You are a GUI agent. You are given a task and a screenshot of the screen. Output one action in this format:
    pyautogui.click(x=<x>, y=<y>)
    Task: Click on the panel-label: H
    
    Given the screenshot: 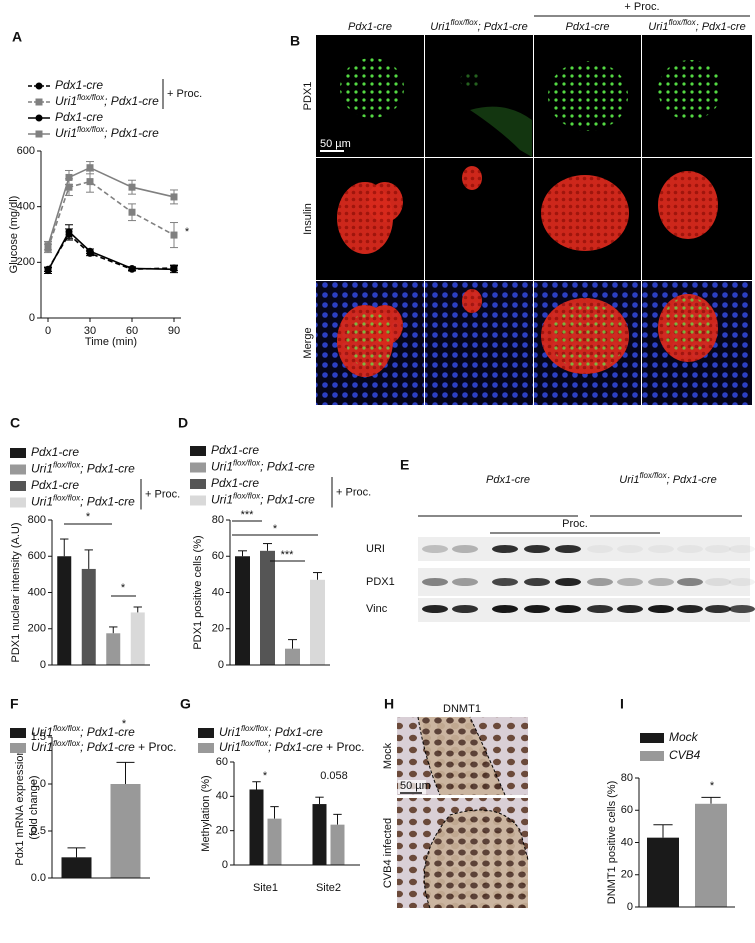 What is the action you would take?
    pyautogui.click(x=389, y=704)
    